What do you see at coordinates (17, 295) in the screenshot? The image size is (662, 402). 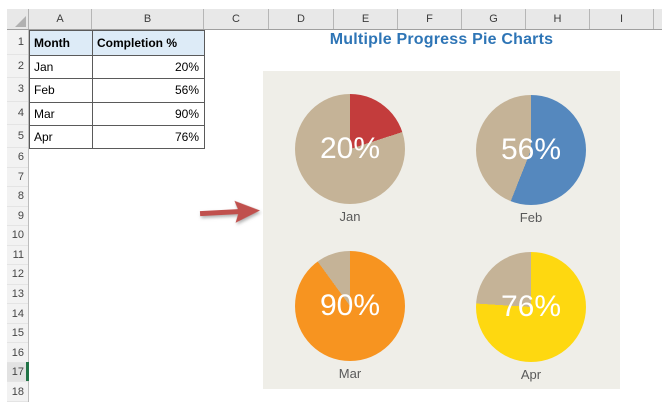 I see `row-header-13: 13` at bounding box center [17, 295].